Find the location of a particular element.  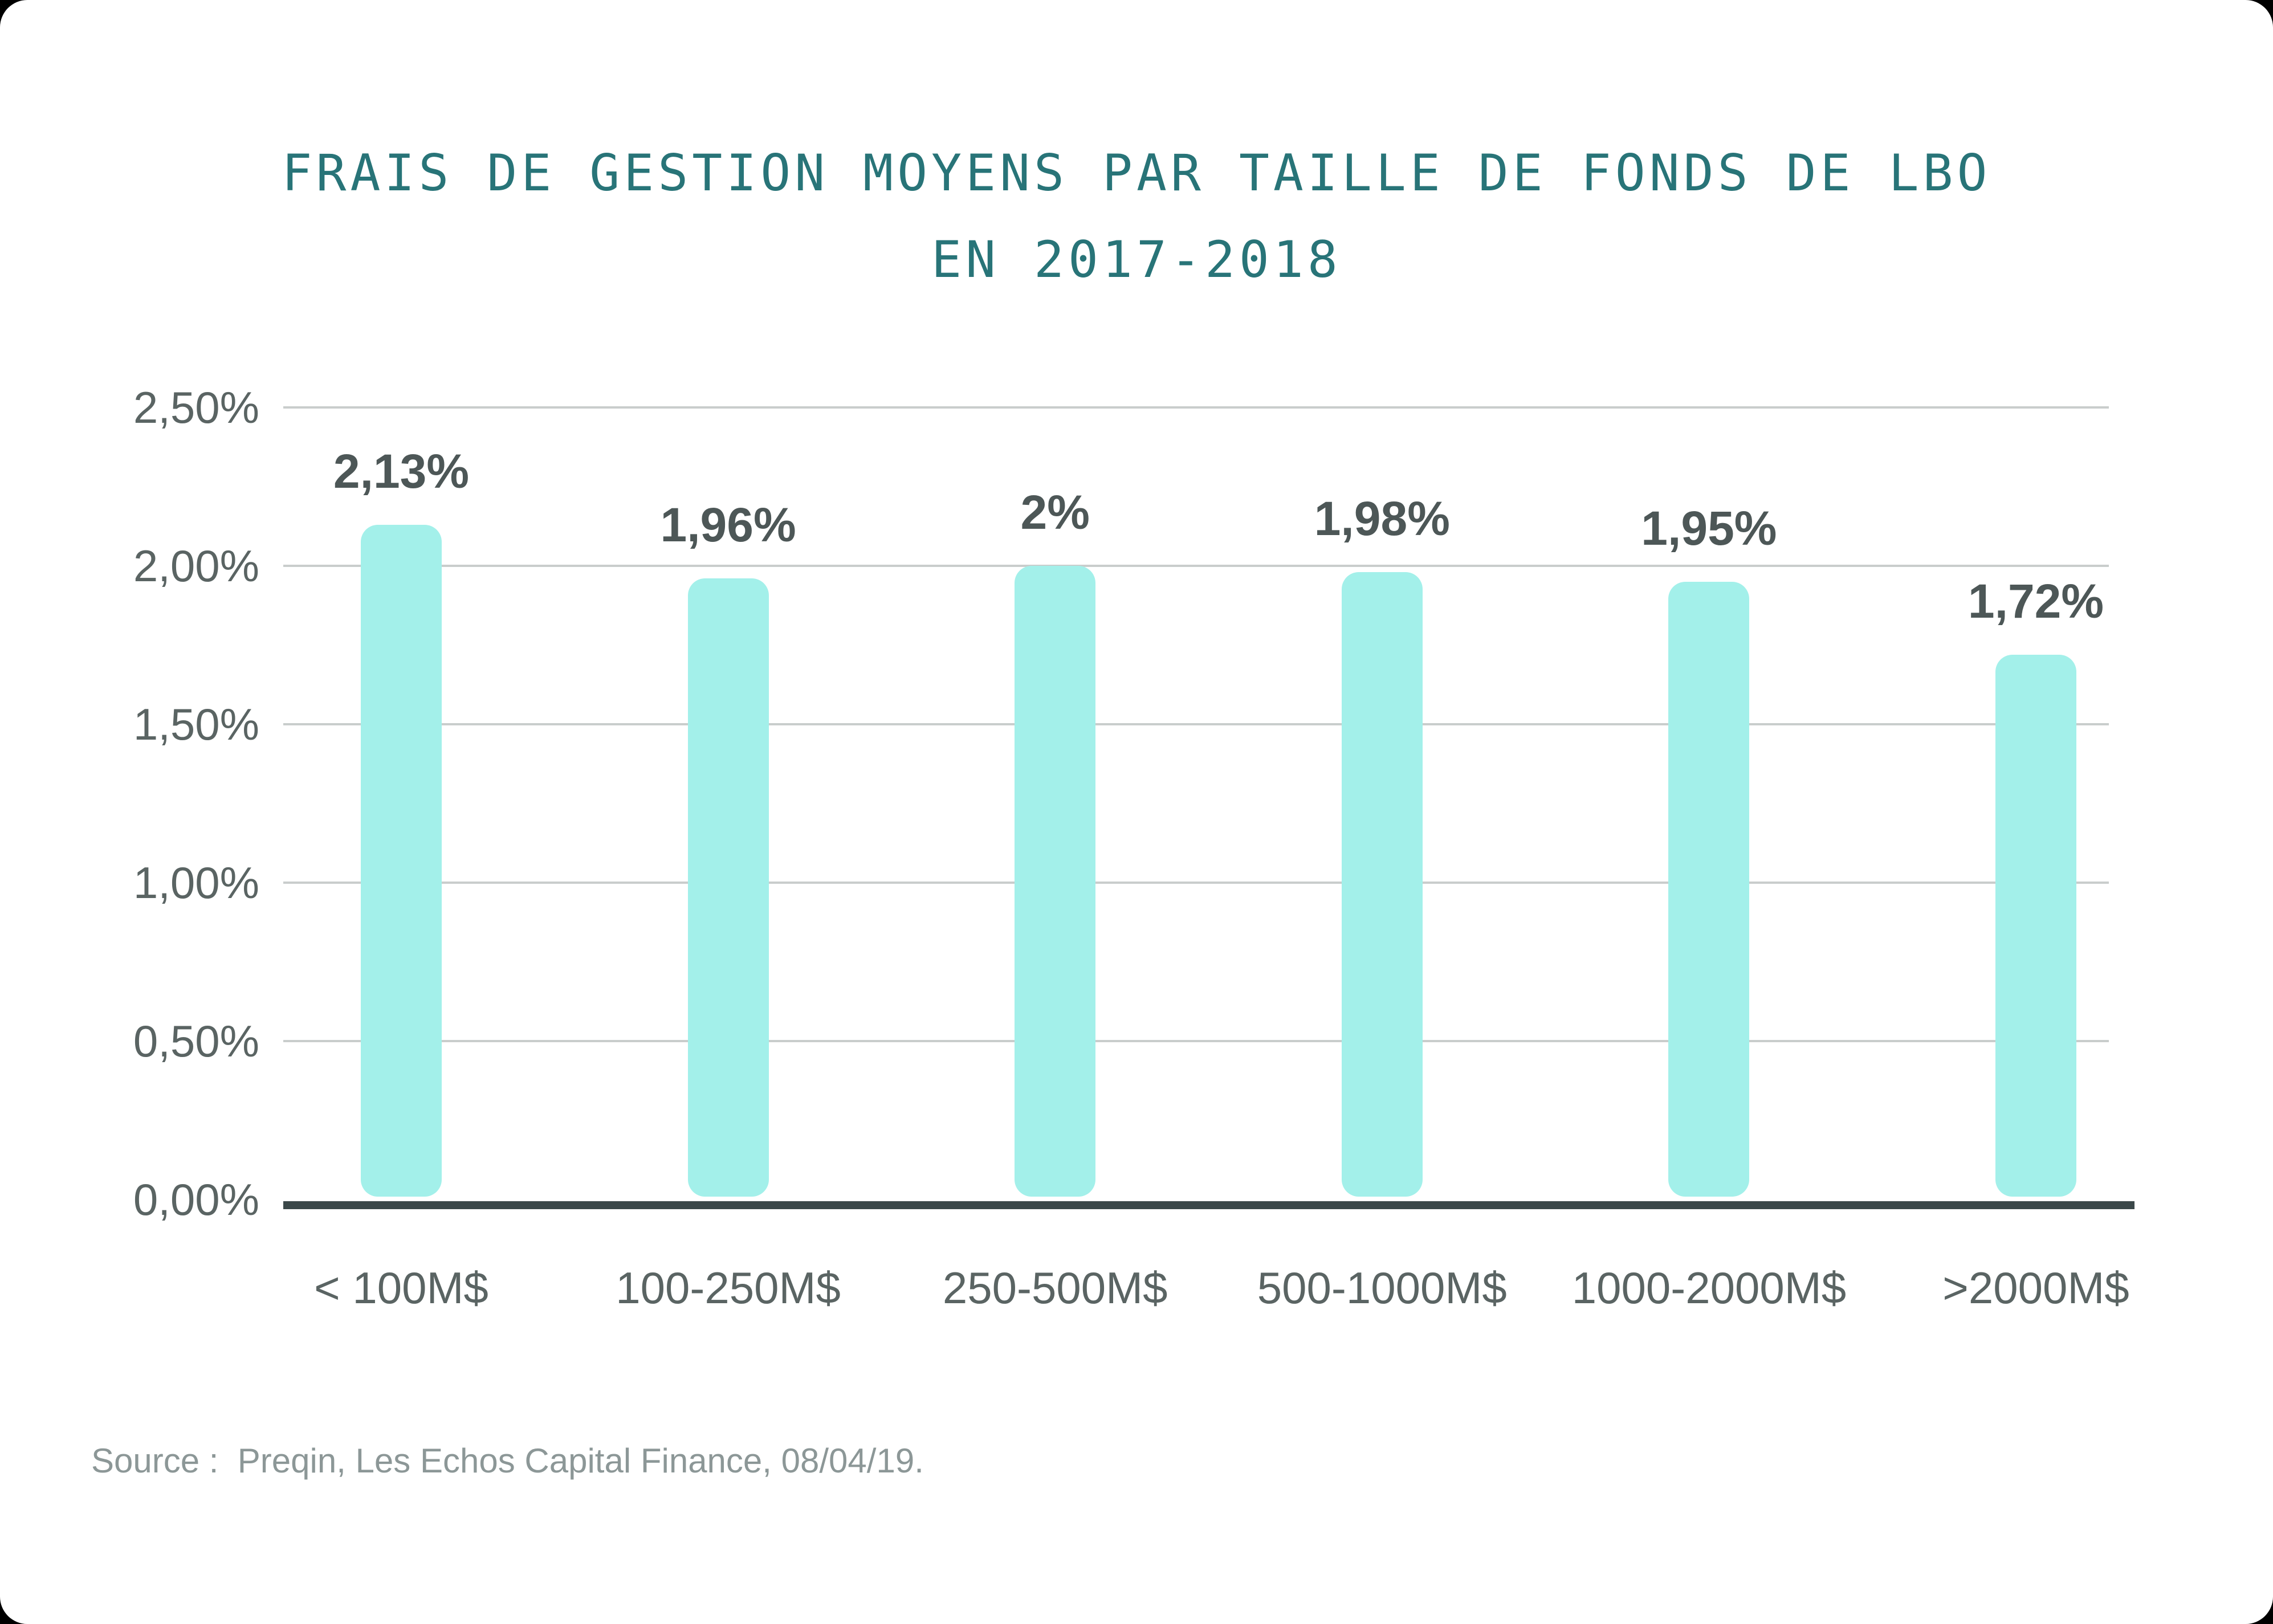

bar->2000M$ is located at coordinates (2035, 926).